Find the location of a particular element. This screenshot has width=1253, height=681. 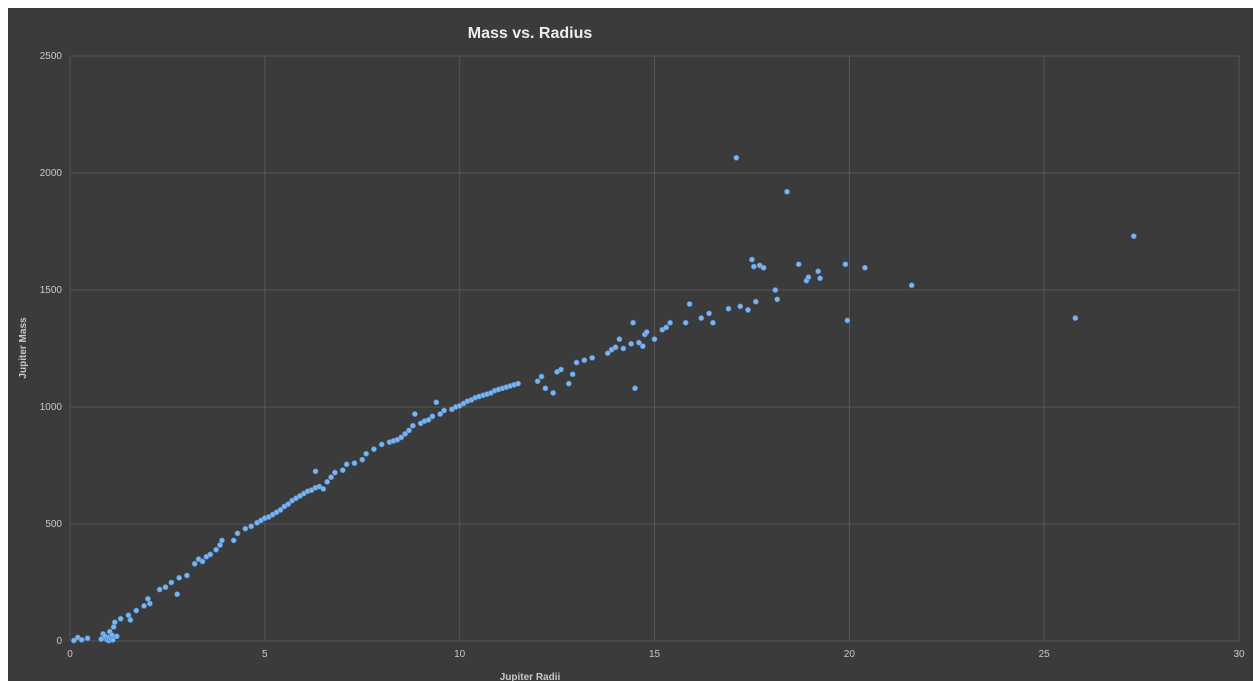

x-tick-label: 5 is located at coordinates (265, 654).